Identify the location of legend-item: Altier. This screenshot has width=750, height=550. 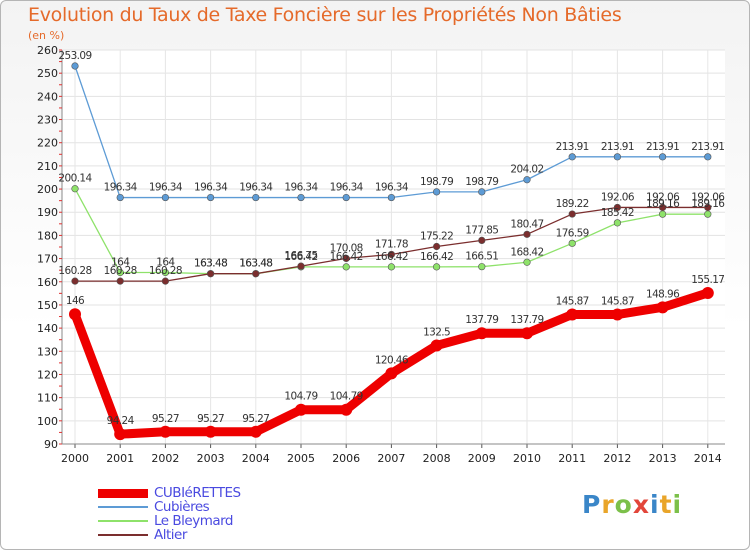
(198, 535).